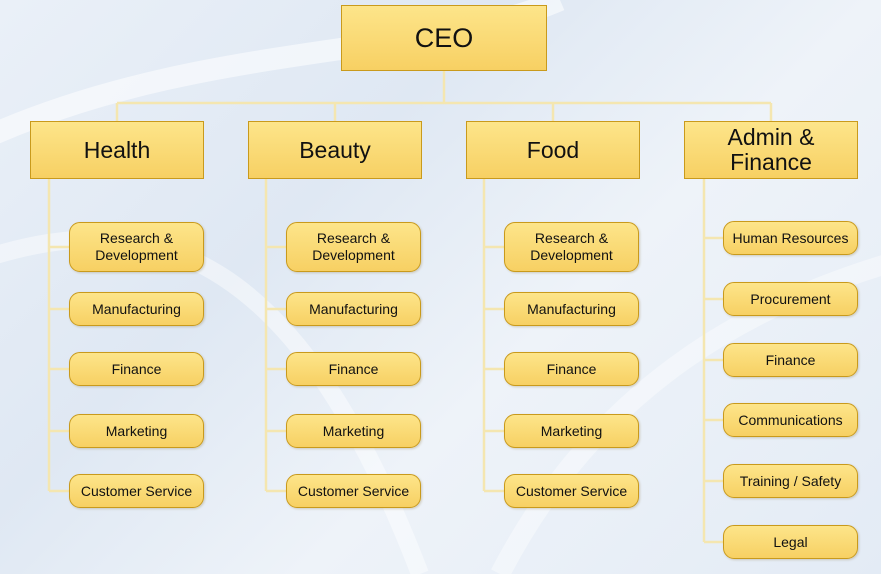 This screenshot has width=881, height=574. I want to click on food-customer-service: Customer Service, so click(571, 491).